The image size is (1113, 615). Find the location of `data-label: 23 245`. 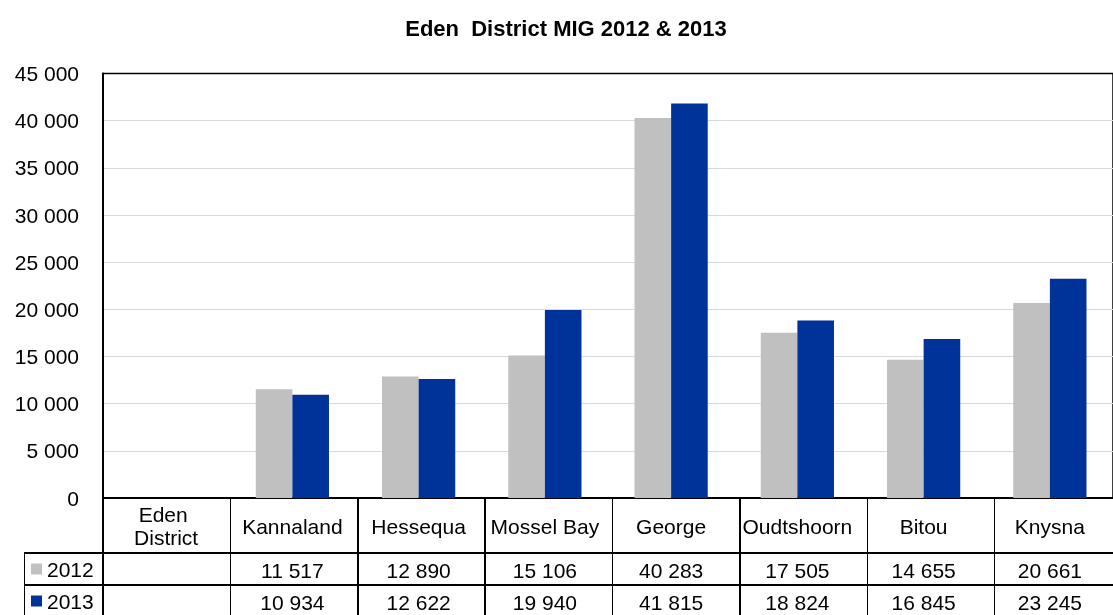

data-label: 23 245 is located at coordinates (1049, 602).